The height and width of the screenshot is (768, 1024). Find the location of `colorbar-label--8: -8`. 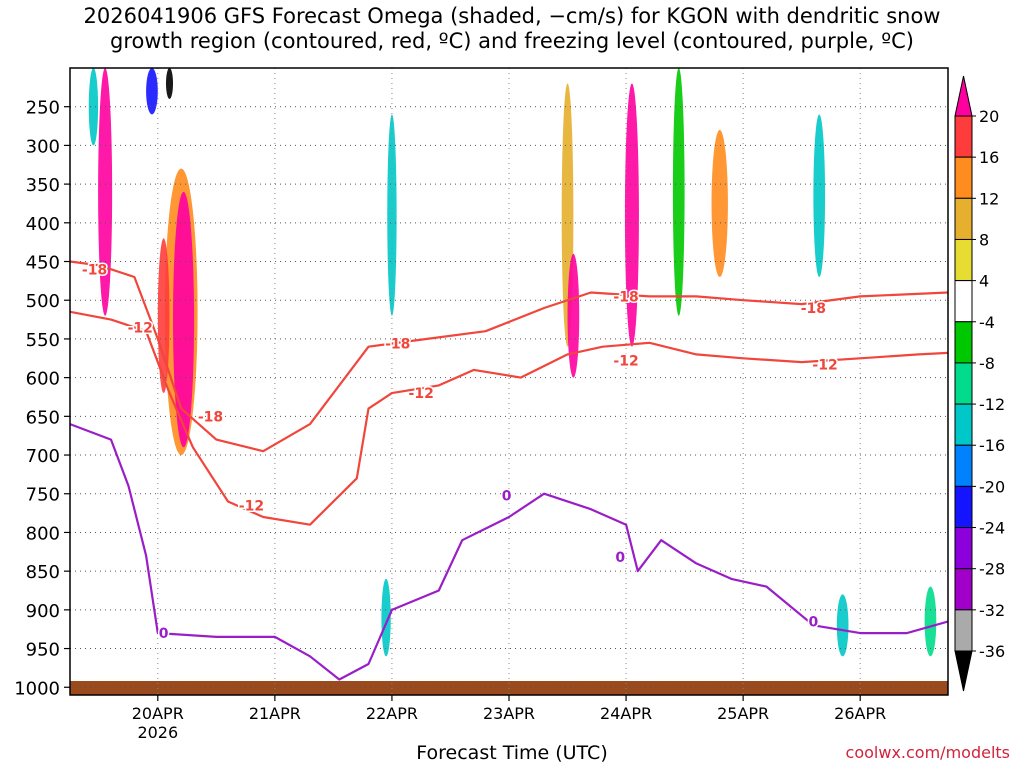

colorbar-label--8: -8 is located at coordinates (987, 363).